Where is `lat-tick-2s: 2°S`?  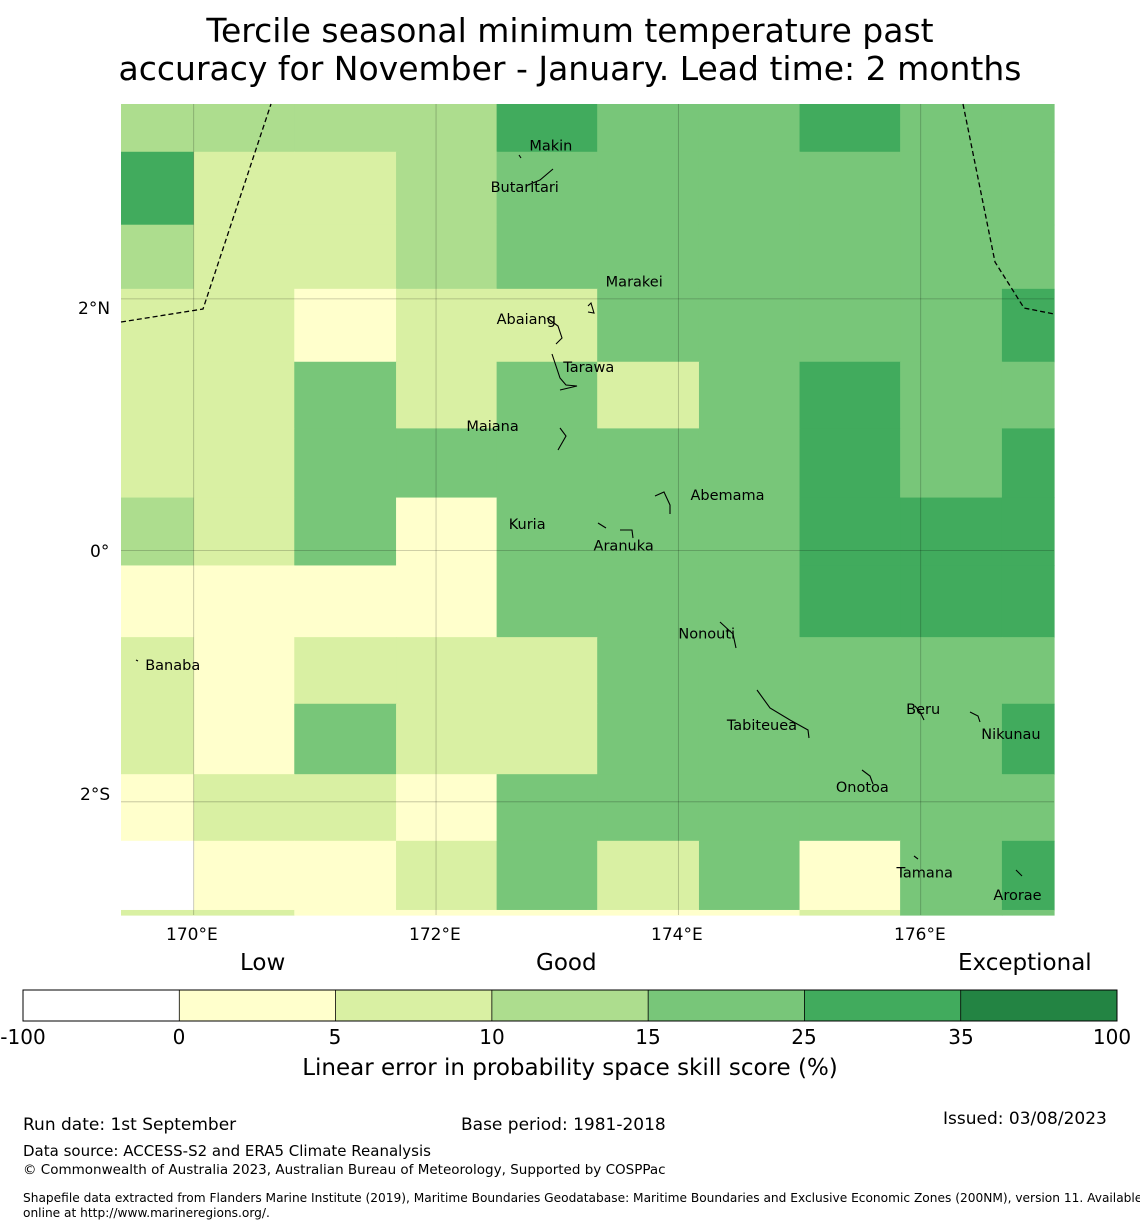 lat-tick-2s: 2°S is located at coordinates (95, 795).